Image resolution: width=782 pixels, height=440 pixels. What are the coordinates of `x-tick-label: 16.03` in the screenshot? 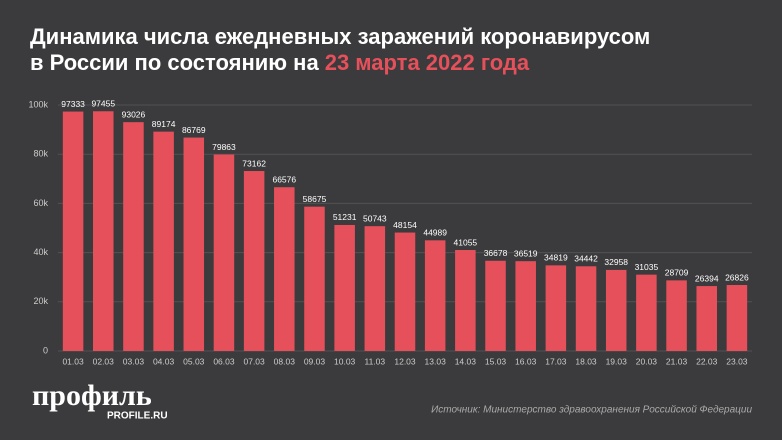 It's located at (526, 361).